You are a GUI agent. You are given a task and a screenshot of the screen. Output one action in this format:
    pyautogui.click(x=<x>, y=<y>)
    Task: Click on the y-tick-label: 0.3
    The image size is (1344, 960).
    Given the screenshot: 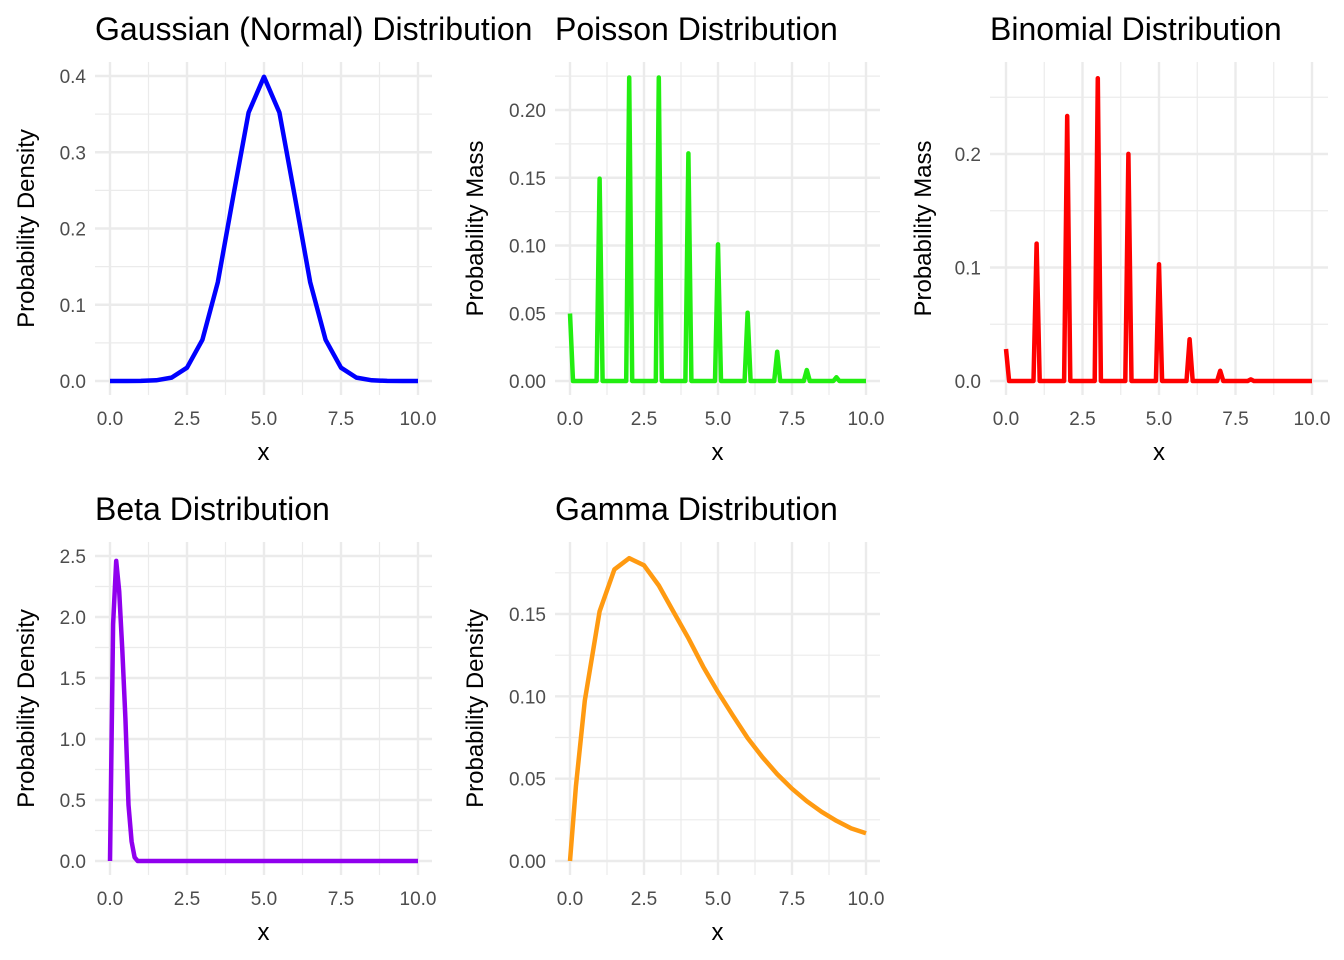 What is the action you would take?
    pyautogui.click(x=73, y=153)
    